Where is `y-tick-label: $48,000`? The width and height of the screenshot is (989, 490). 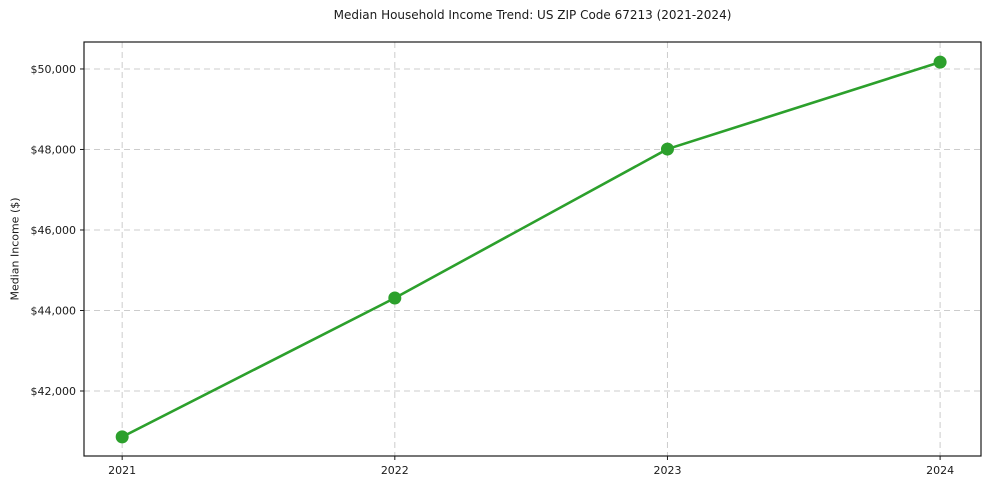
y-tick-label: $48,000 is located at coordinates (54, 149).